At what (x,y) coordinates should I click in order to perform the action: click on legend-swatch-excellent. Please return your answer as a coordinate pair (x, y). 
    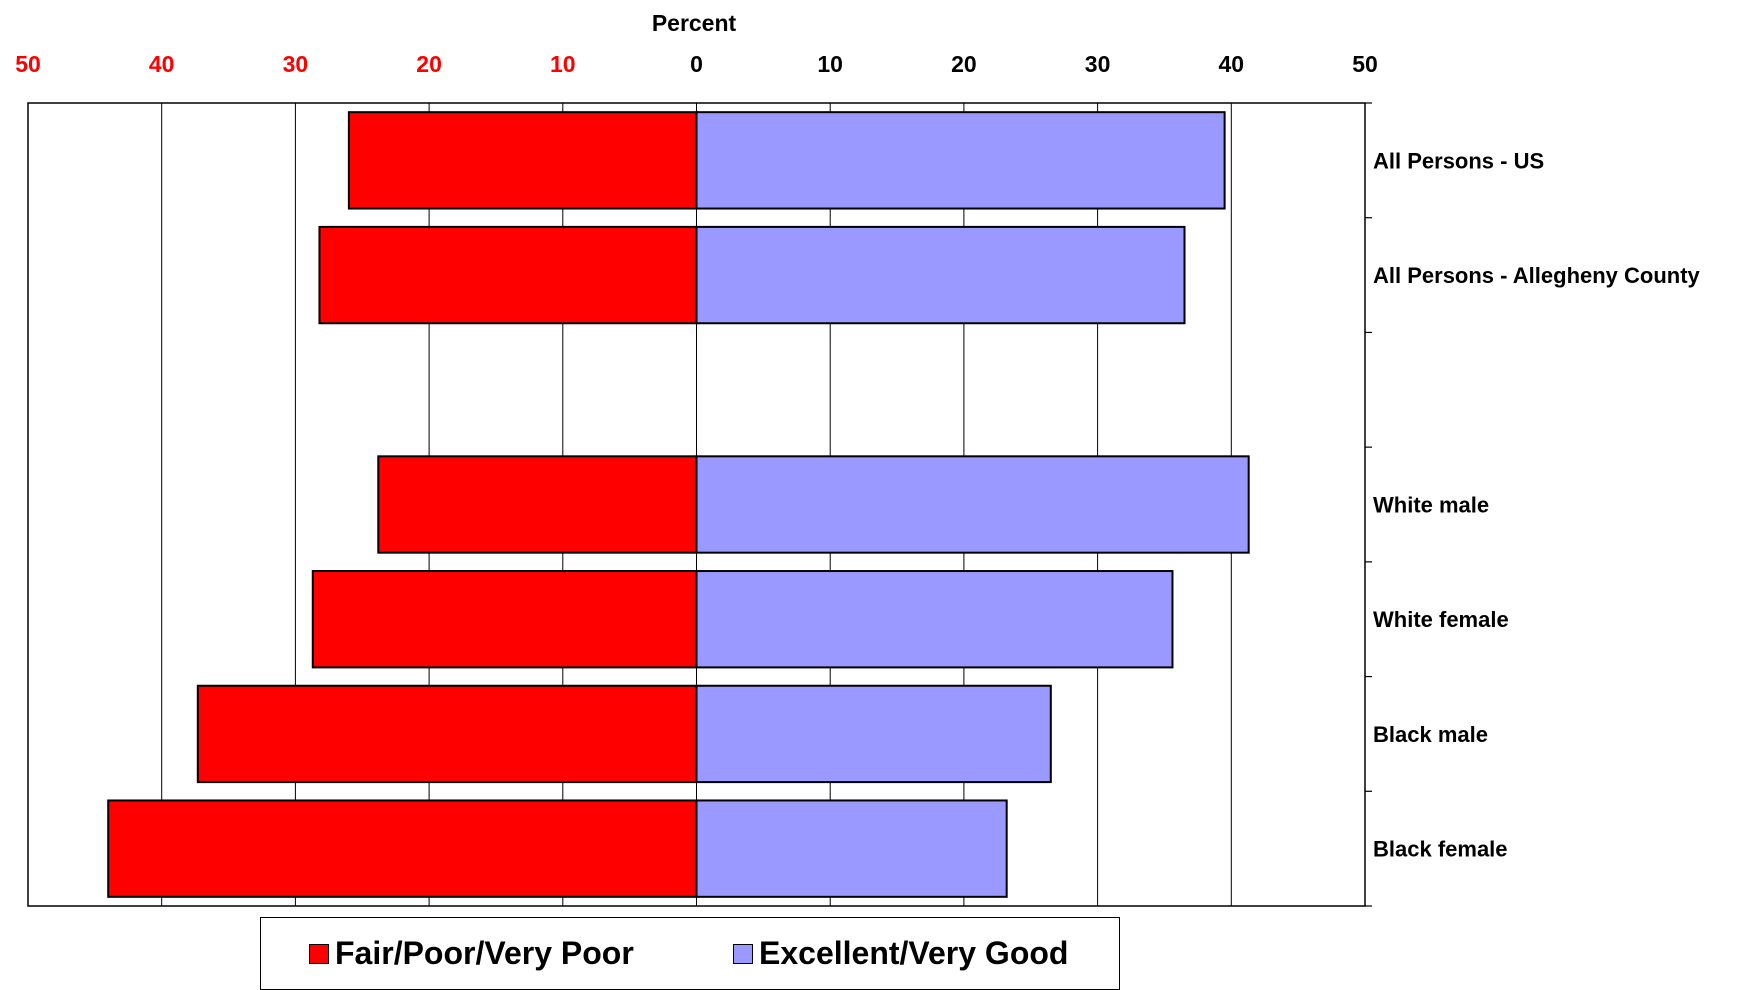
    Looking at the image, I should click on (743, 953).